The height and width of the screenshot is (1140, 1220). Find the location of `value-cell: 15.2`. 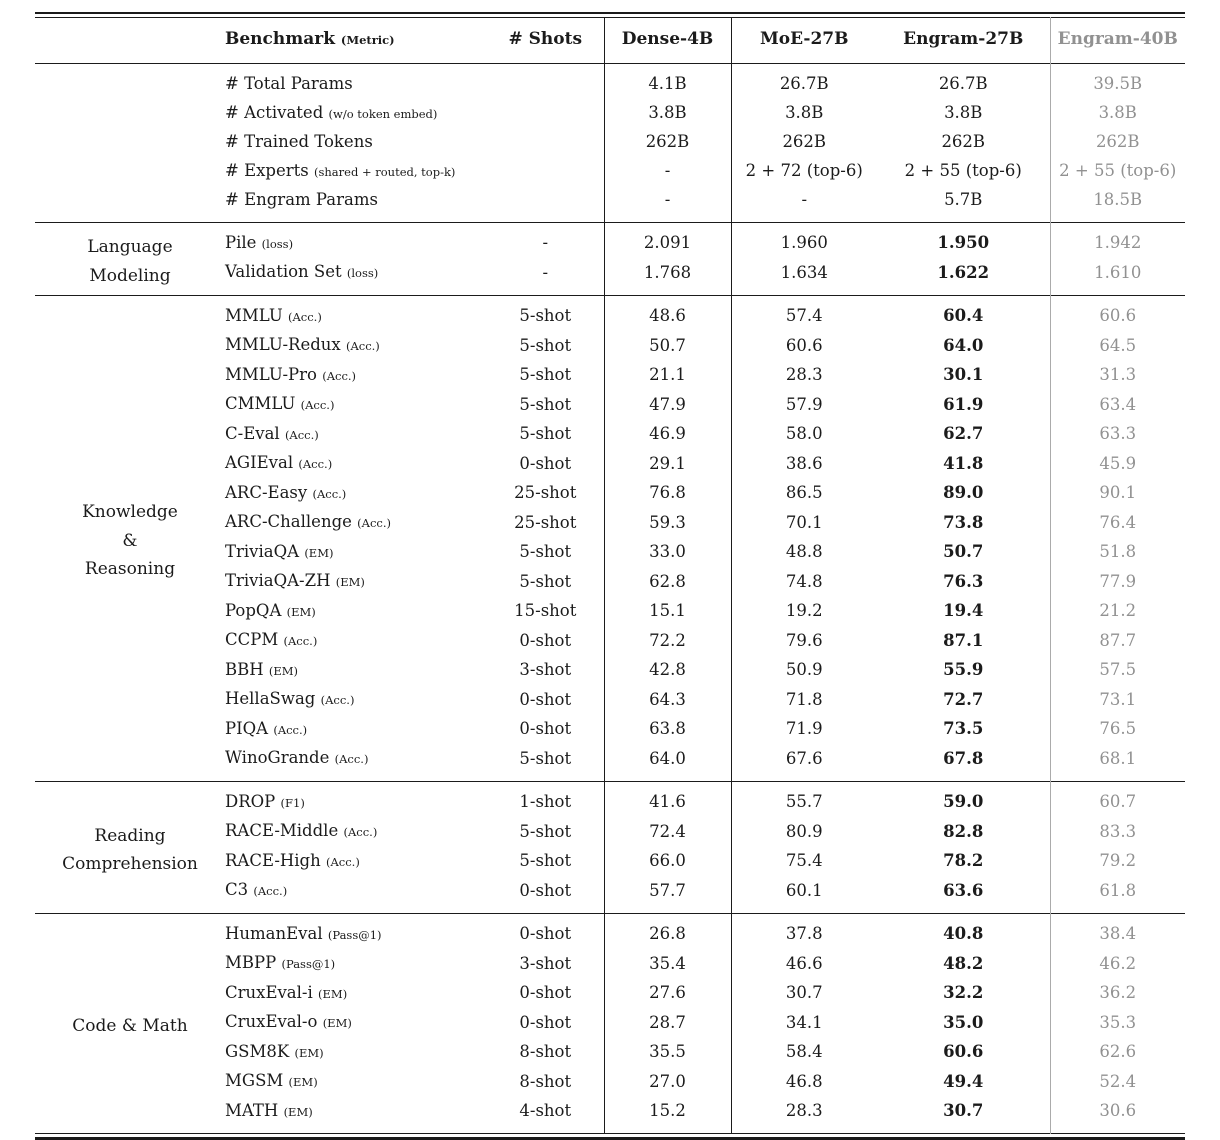

value-cell: 15.2 is located at coordinates (668, 1115).